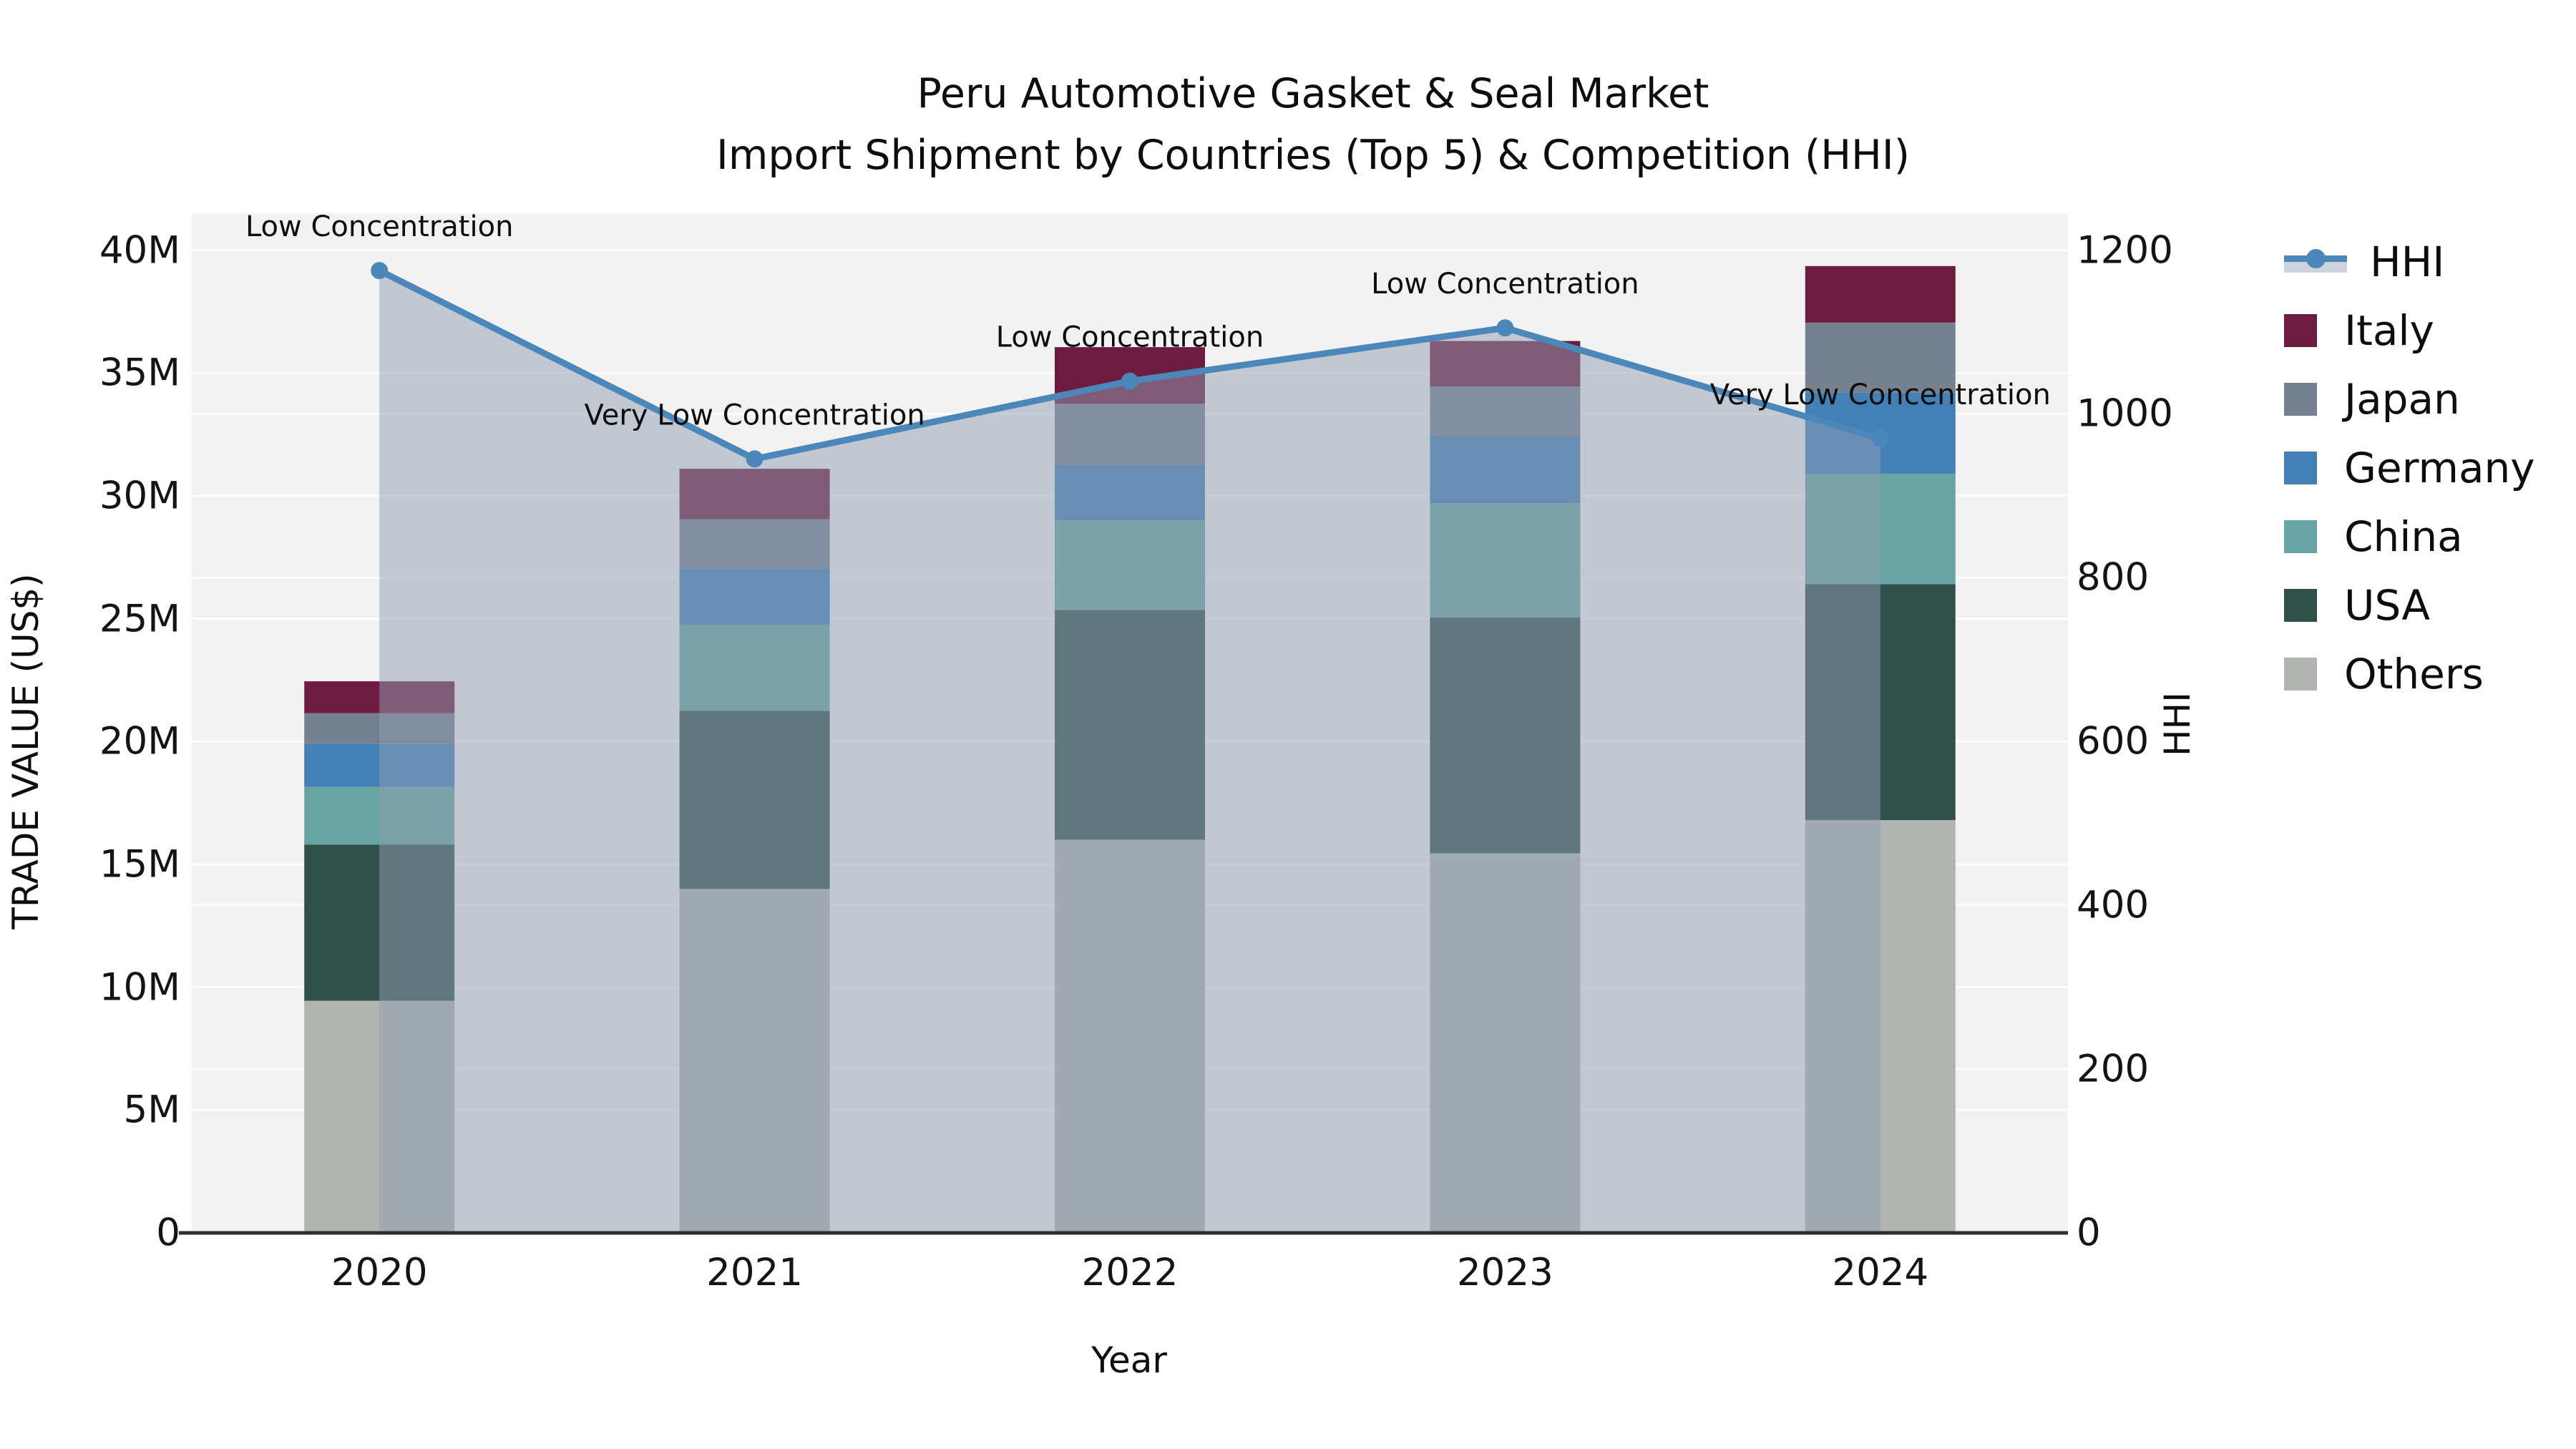 Image resolution: width=2576 pixels, height=1449 pixels. I want to click on y-left-tick-15M: 15M, so click(139, 864).